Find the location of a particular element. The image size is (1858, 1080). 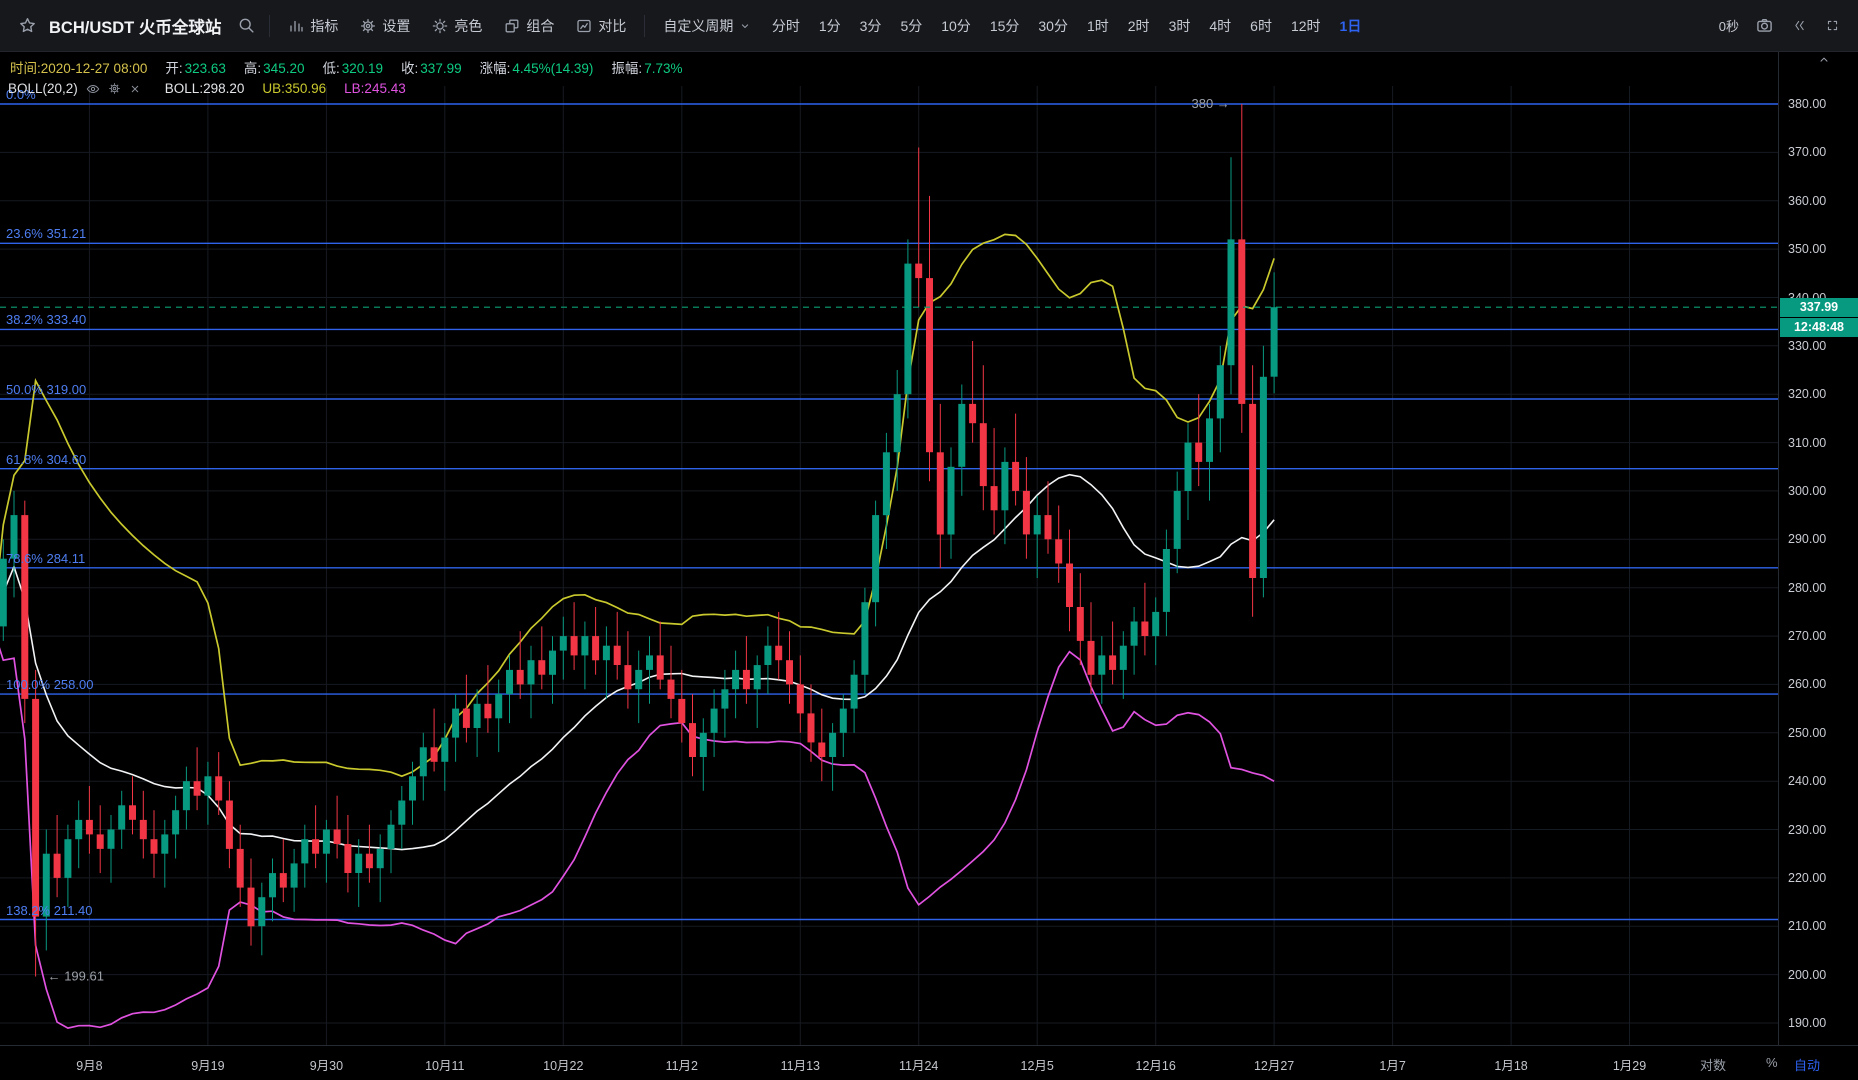

symbol-search-icon is located at coordinates (246, 25).